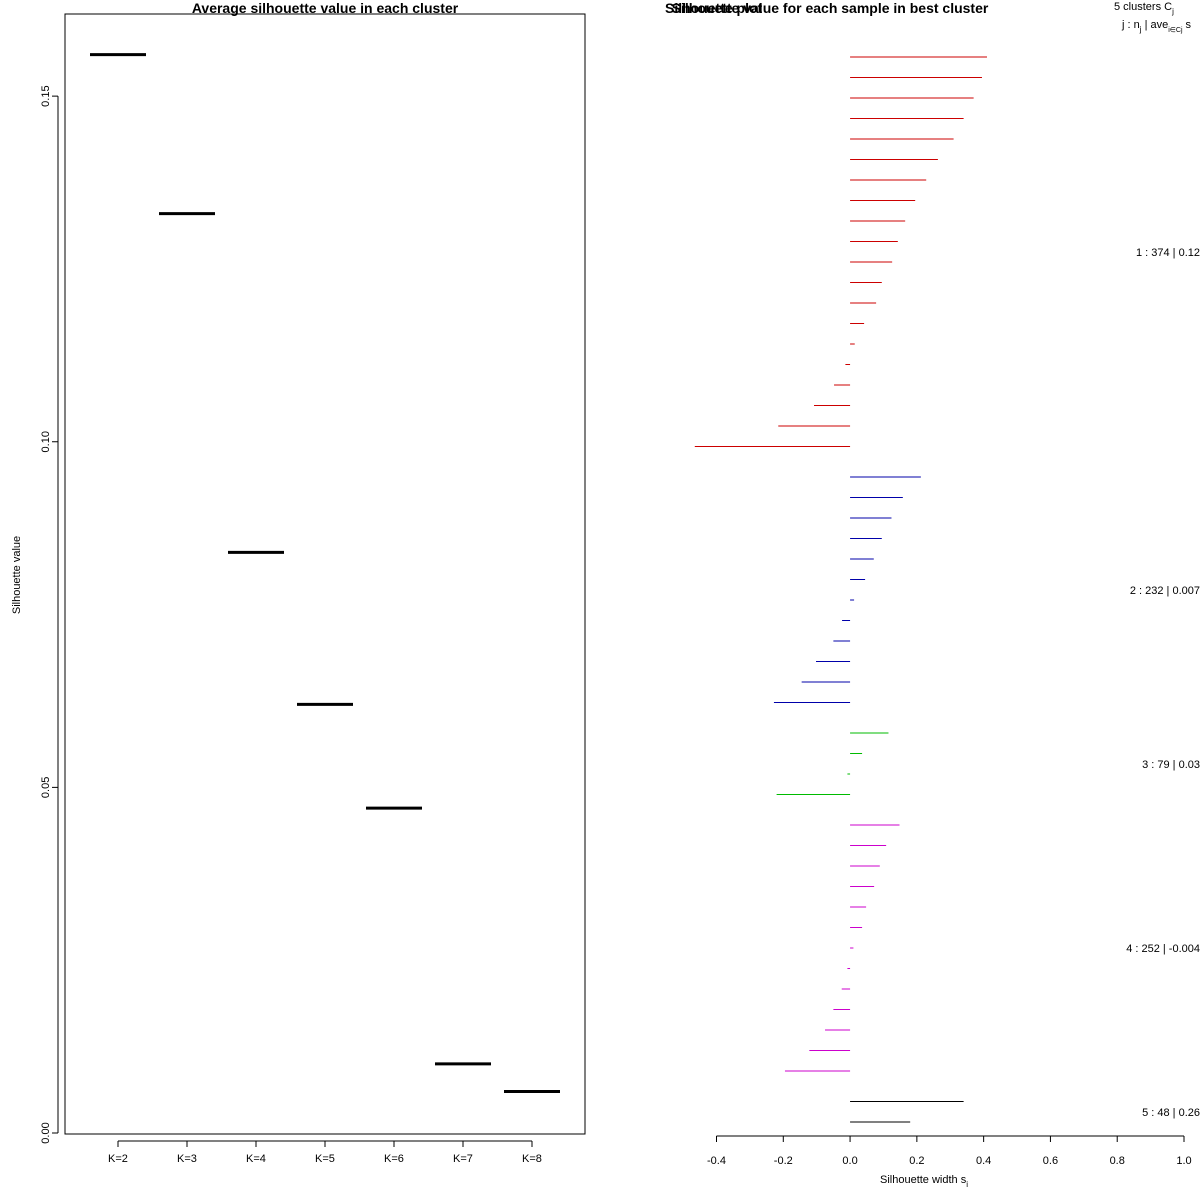 This screenshot has width=1200, height=1200. Describe the element at coordinates (49, 614) in the screenshot. I see `left-y-axis: 0.00 0.05 0.10 0.15` at that location.